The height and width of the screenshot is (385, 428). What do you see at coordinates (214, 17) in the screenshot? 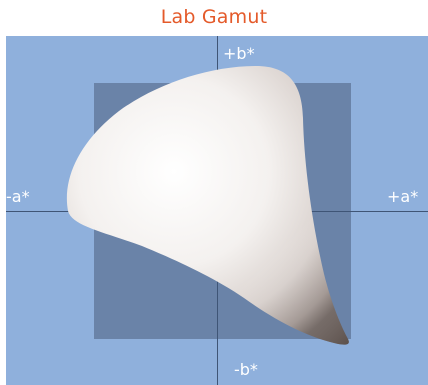
I see `diagram-title: Lab Gamut` at bounding box center [214, 17].